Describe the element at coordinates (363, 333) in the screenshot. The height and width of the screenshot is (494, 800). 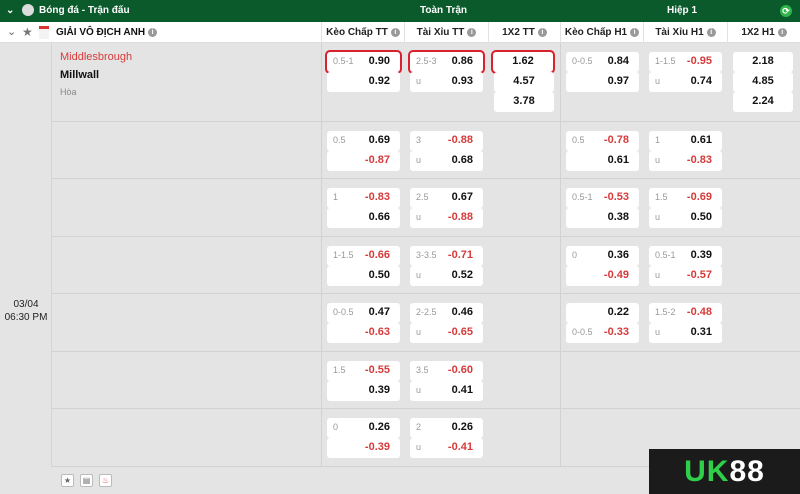
I see `odds-cell: -0.63` at that location.